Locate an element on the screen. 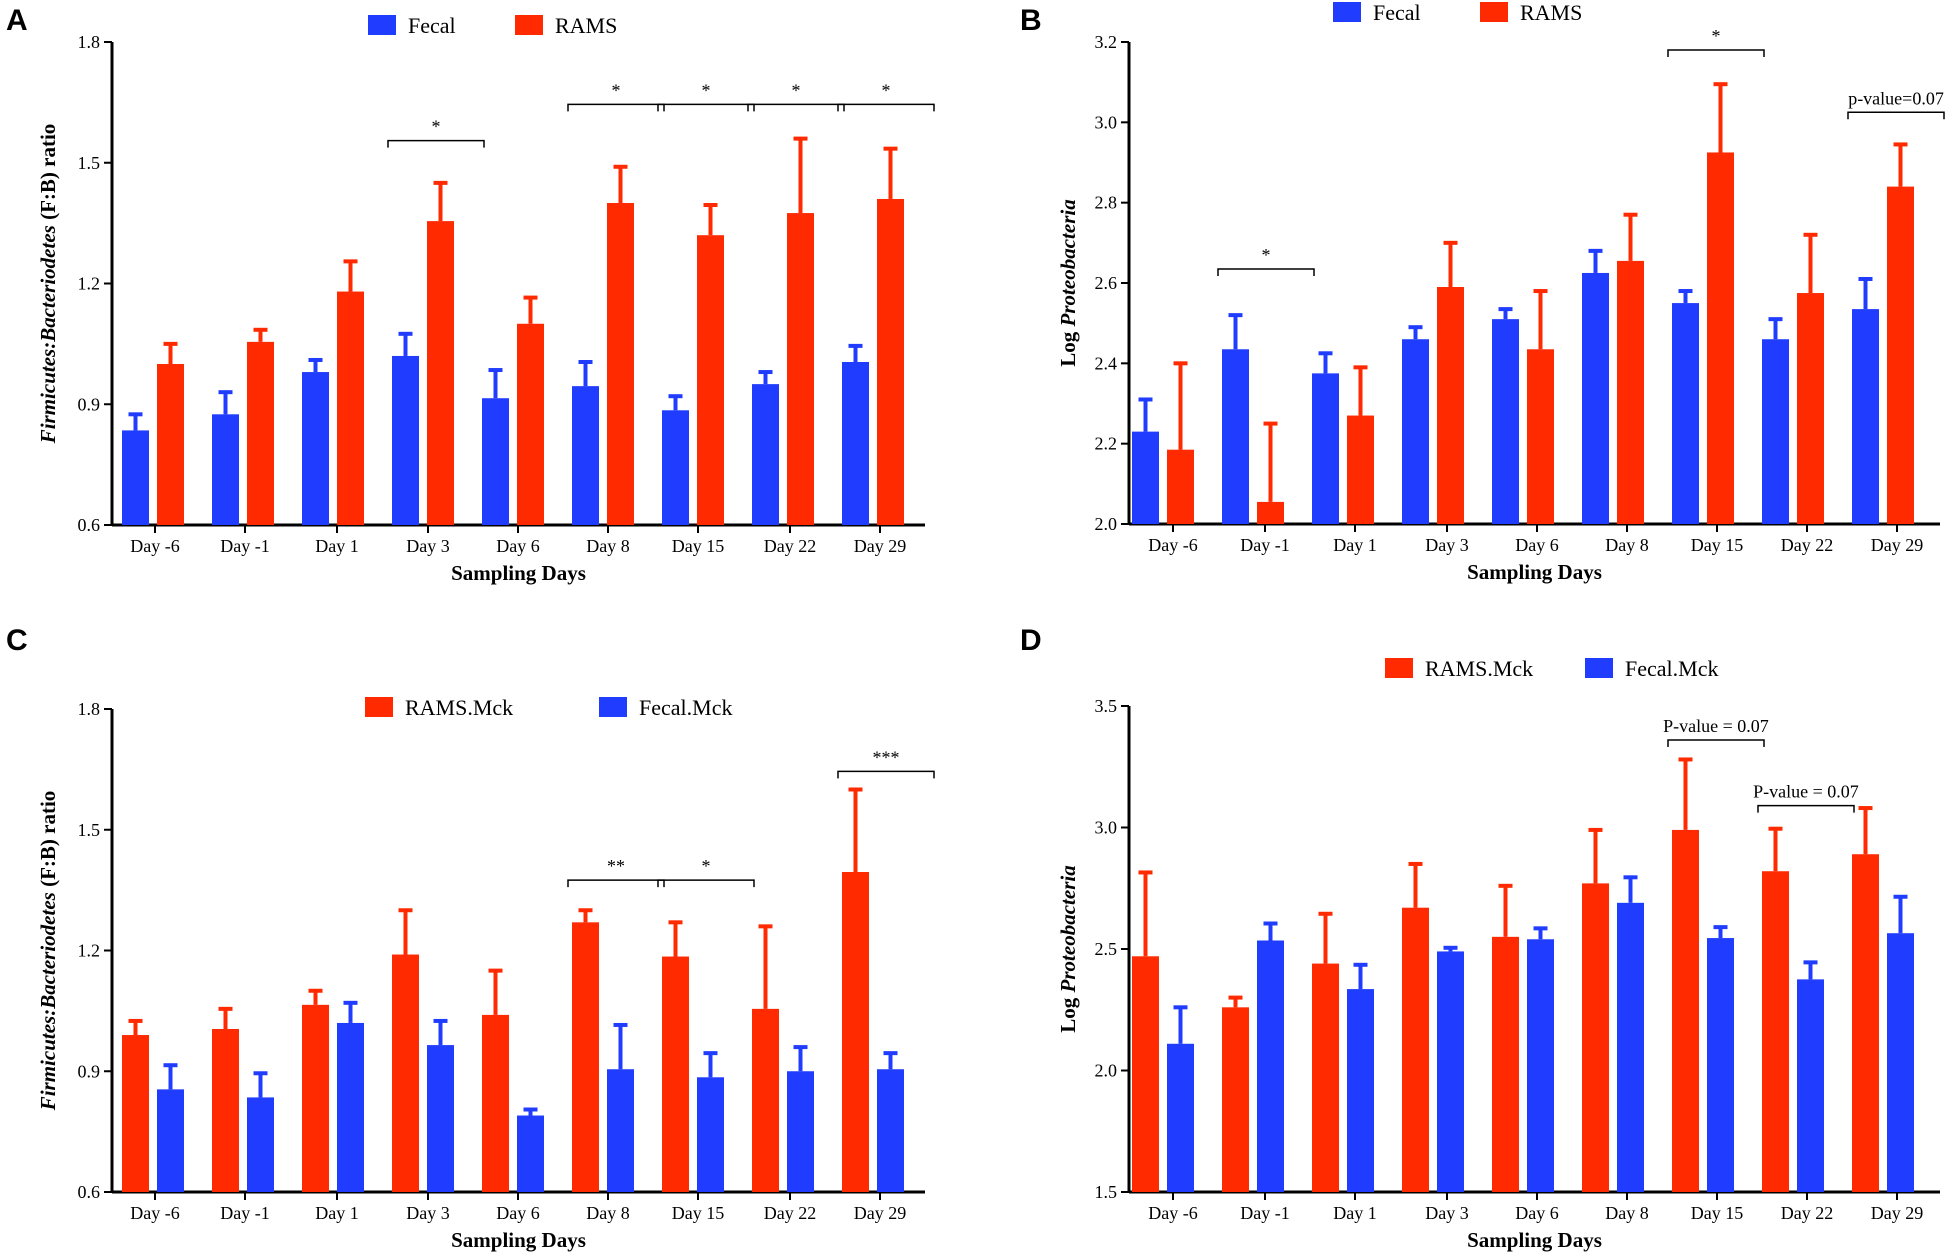  y-tick-label: 0.9 is located at coordinates (89, 1071).